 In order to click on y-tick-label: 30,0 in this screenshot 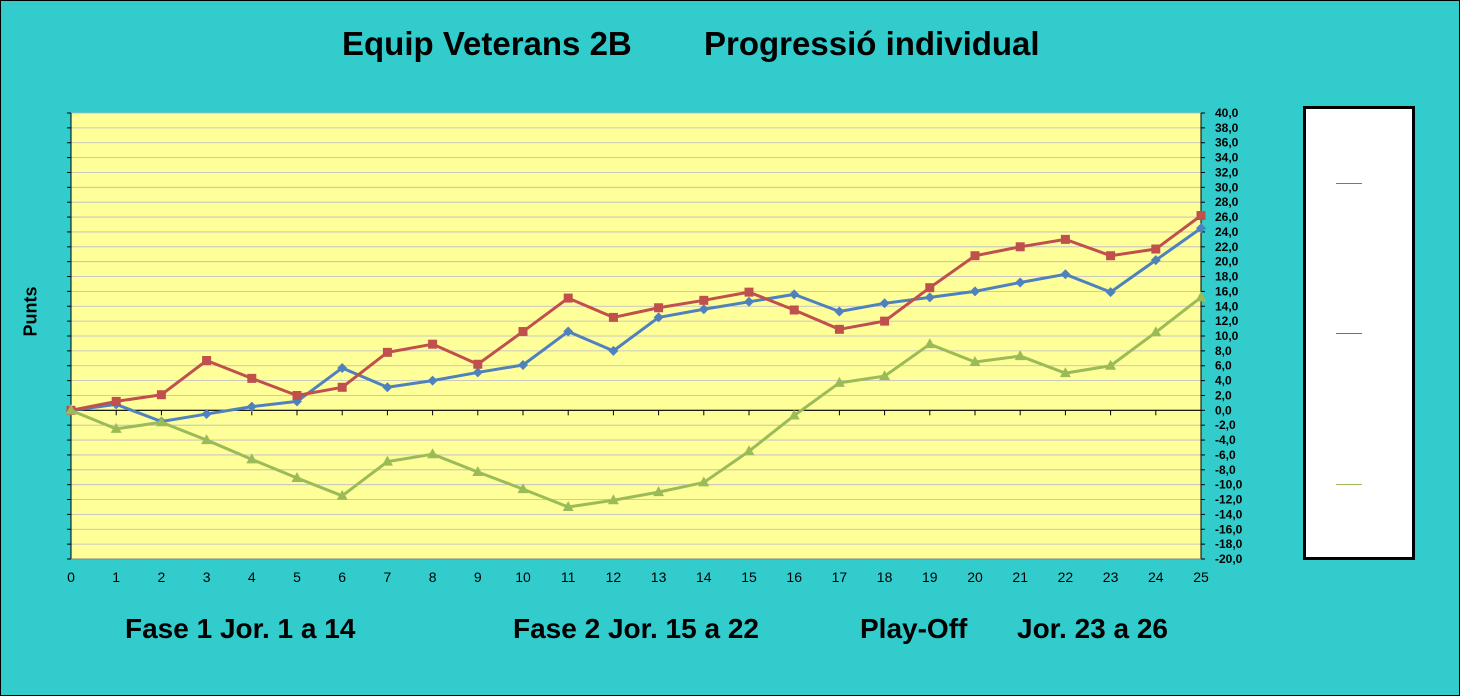, I will do `click(1227, 187)`.